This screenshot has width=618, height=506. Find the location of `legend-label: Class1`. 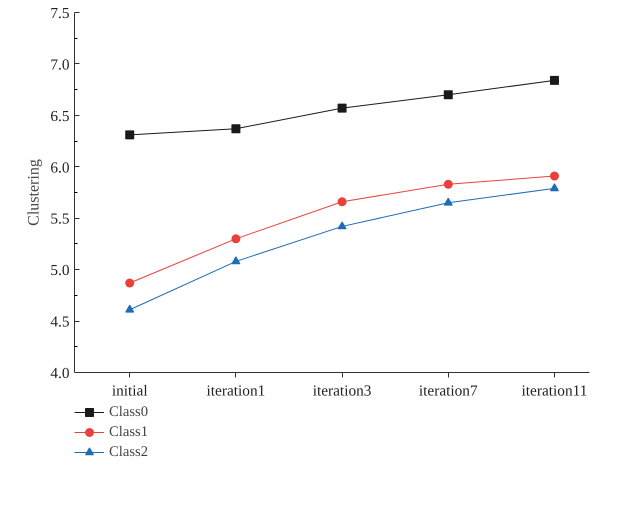

legend-label: Class1 is located at coordinates (128, 432).